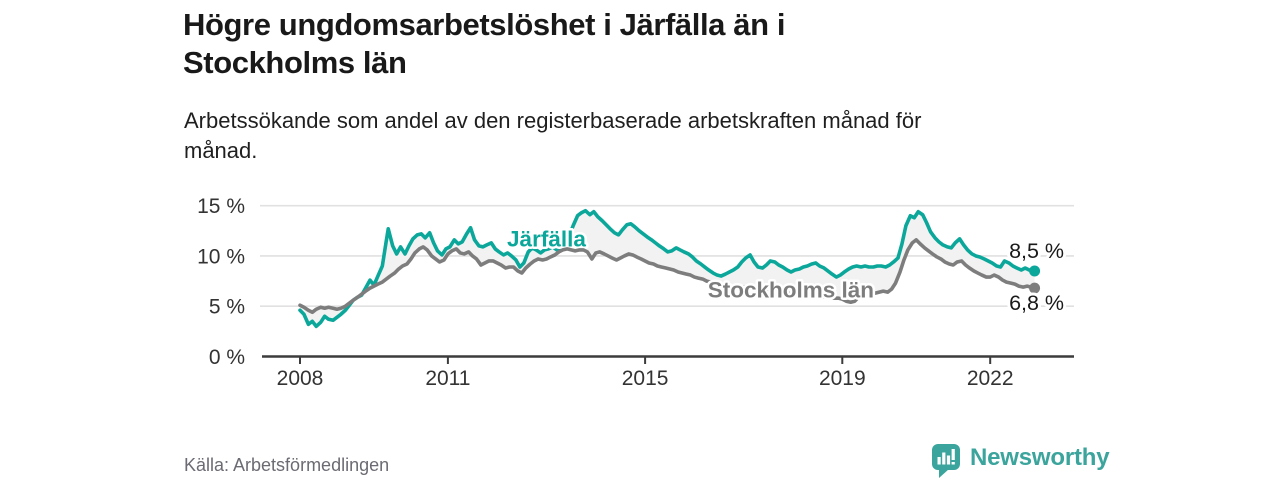 This screenshot has width=1280, height=484. I want to click on newsworthy-icon, so click(946, 461).